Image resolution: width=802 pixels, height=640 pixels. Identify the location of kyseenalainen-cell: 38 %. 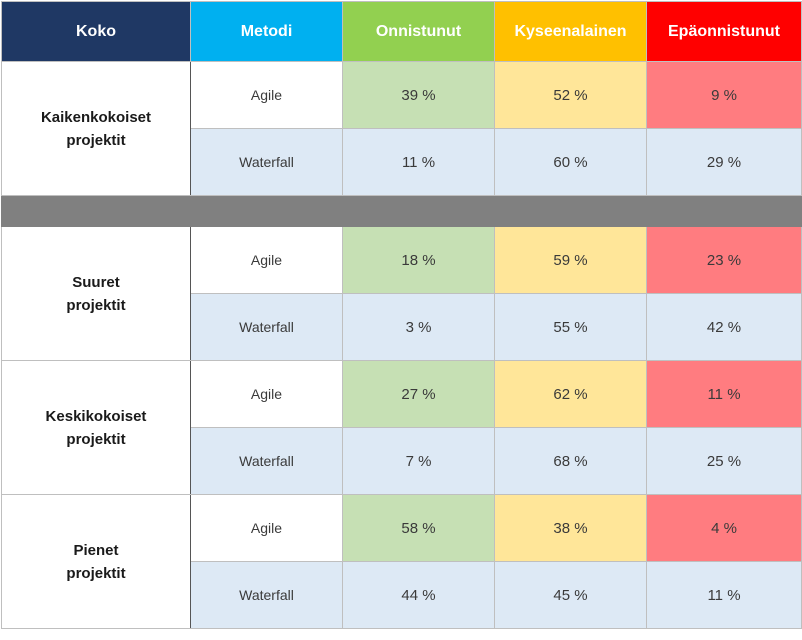
(570, 528).